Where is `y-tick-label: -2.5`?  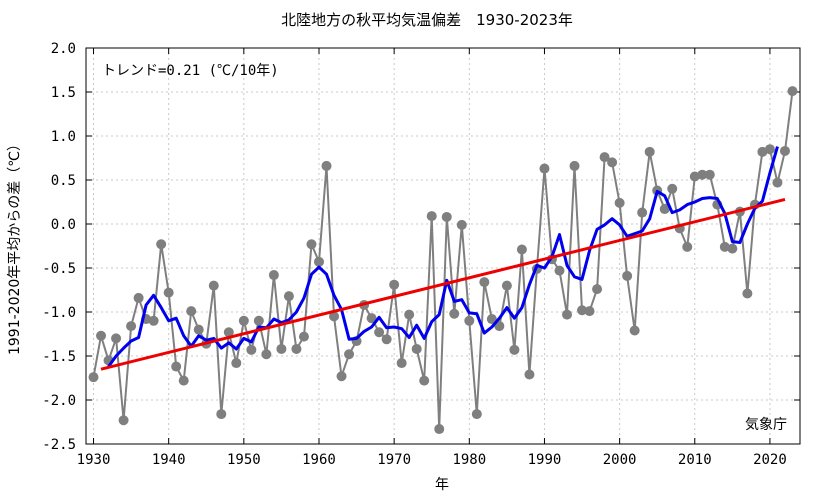
y-tick-label: -2.5 is located at coordinates (59, 445).